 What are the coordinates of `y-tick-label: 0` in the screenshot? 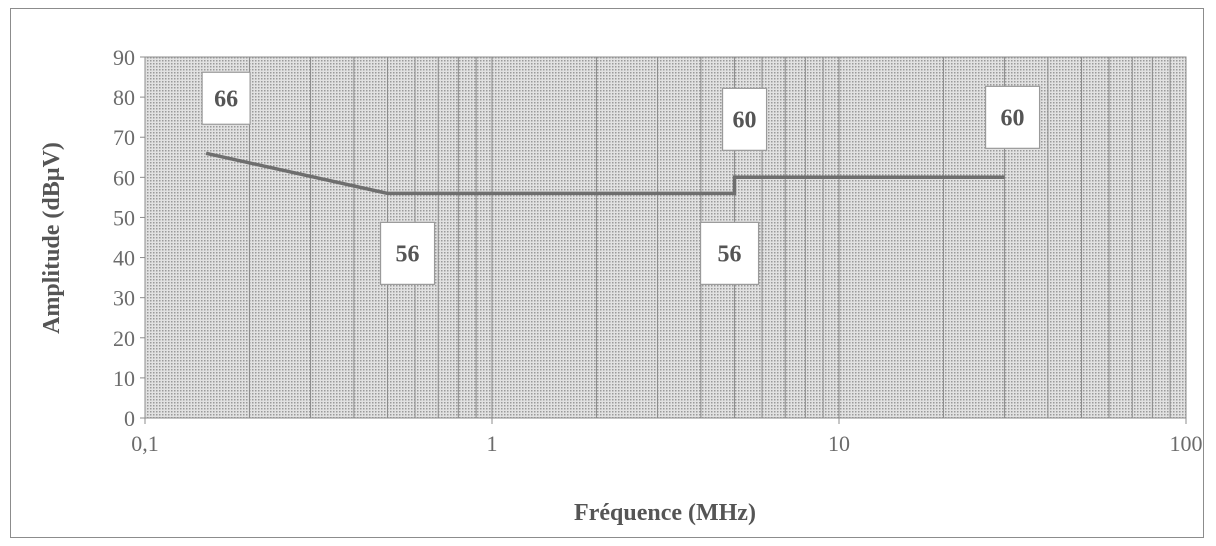 It's located at (129, 418).